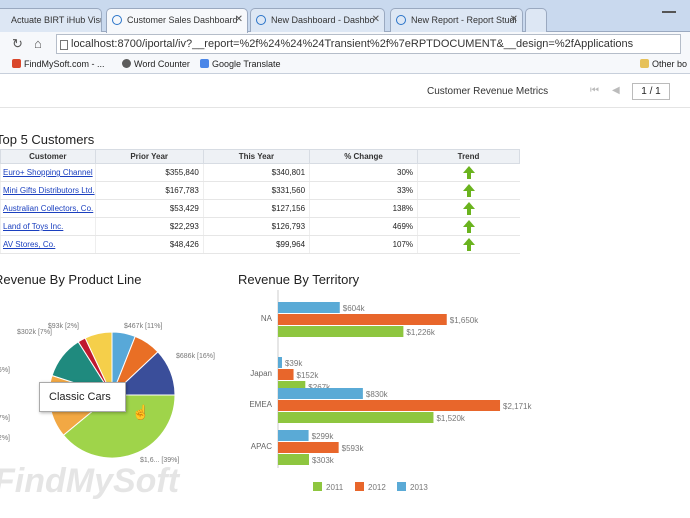 This screenshot has height=518, width=690. What do you see at coordinates (48, 208) in the screenshot?
I see `customer-link: Australian Collectors, Co.` at bounding box center [48, 208].